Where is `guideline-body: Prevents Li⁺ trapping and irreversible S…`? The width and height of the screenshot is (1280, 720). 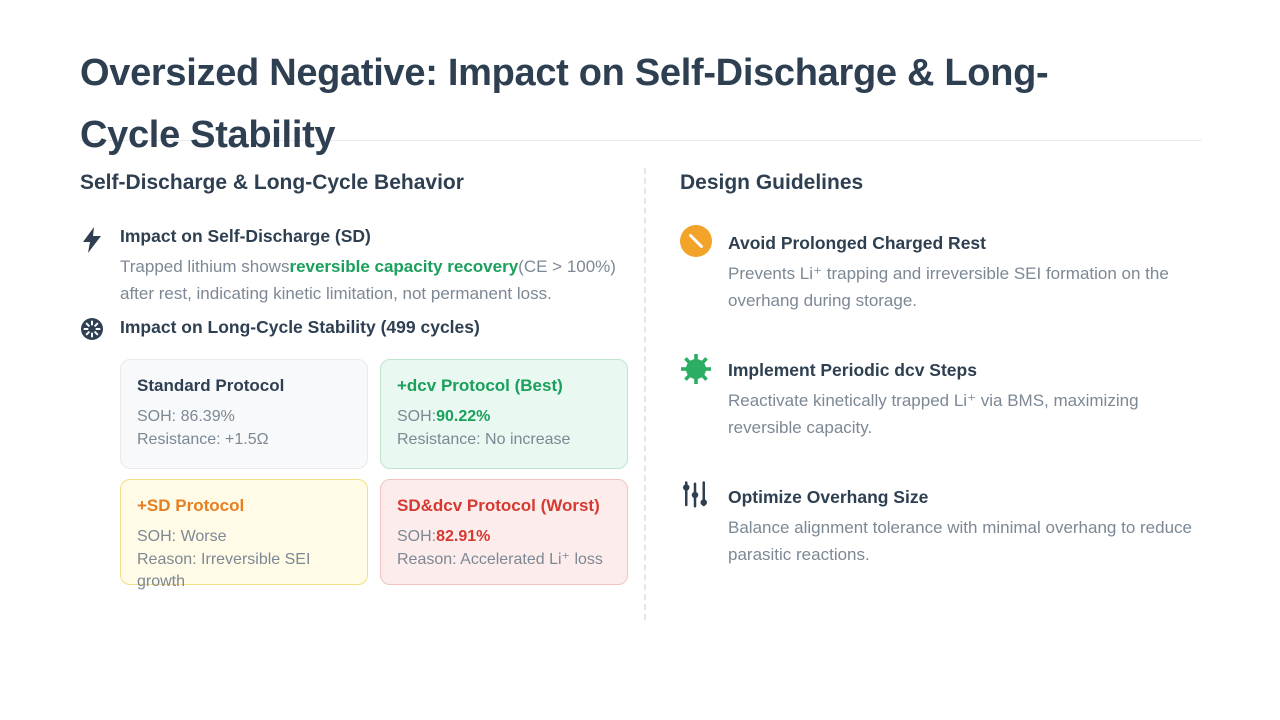 guideline-body: Prevents Li⁺ trapping and irreversible S… is located at coordinates (948, 287).